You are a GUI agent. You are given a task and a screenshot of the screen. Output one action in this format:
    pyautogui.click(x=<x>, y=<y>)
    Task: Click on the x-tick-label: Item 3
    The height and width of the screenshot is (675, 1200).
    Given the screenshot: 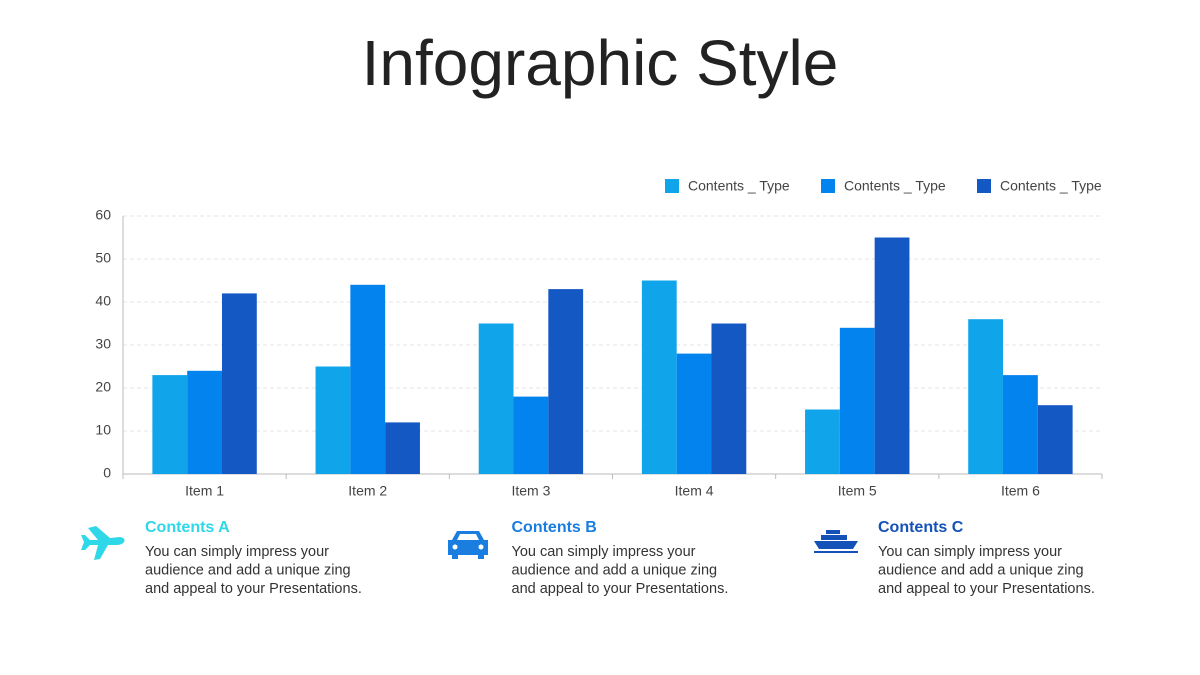 What is the action you would take?
    pyautogui.click(x=530, y=491)
    